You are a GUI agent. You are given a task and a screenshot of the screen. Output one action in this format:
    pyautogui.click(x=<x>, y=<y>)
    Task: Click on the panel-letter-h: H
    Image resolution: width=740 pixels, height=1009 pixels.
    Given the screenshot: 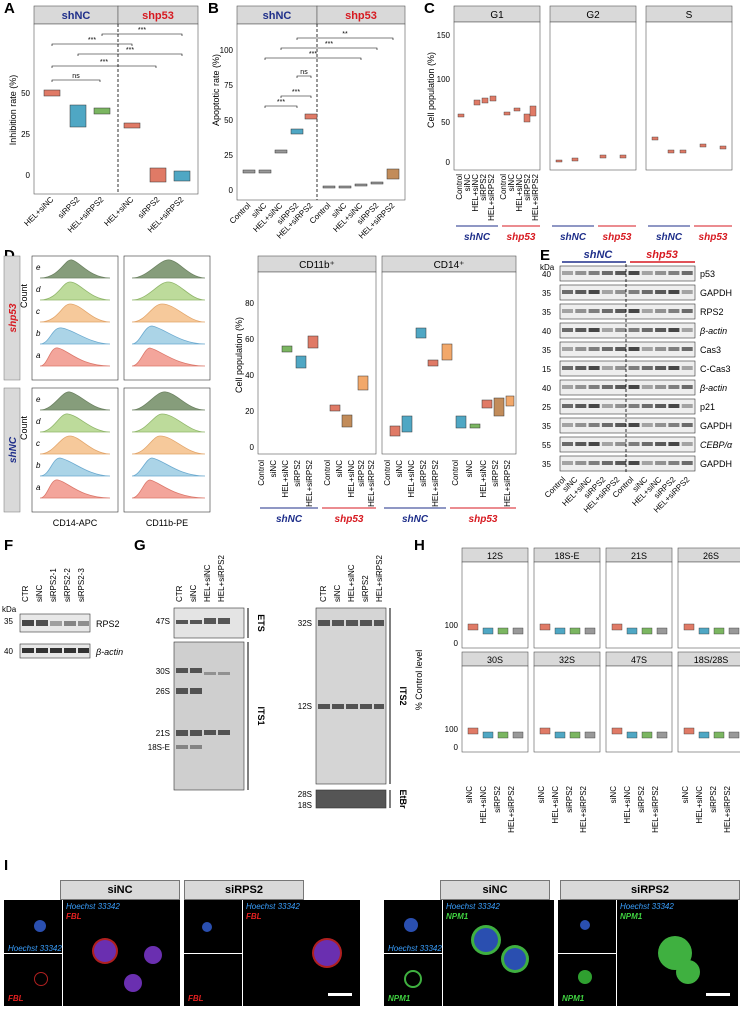 What is the action you would take?
    pyautogui.click(x=419, y=545)
    